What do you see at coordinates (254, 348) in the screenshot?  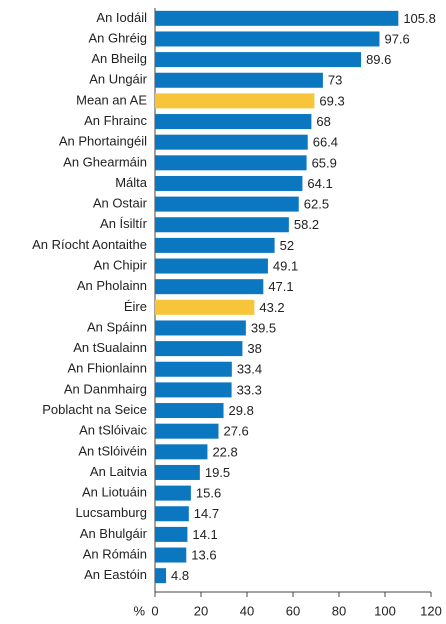 I see `value-label: 38` at bounding box center [254, 348].